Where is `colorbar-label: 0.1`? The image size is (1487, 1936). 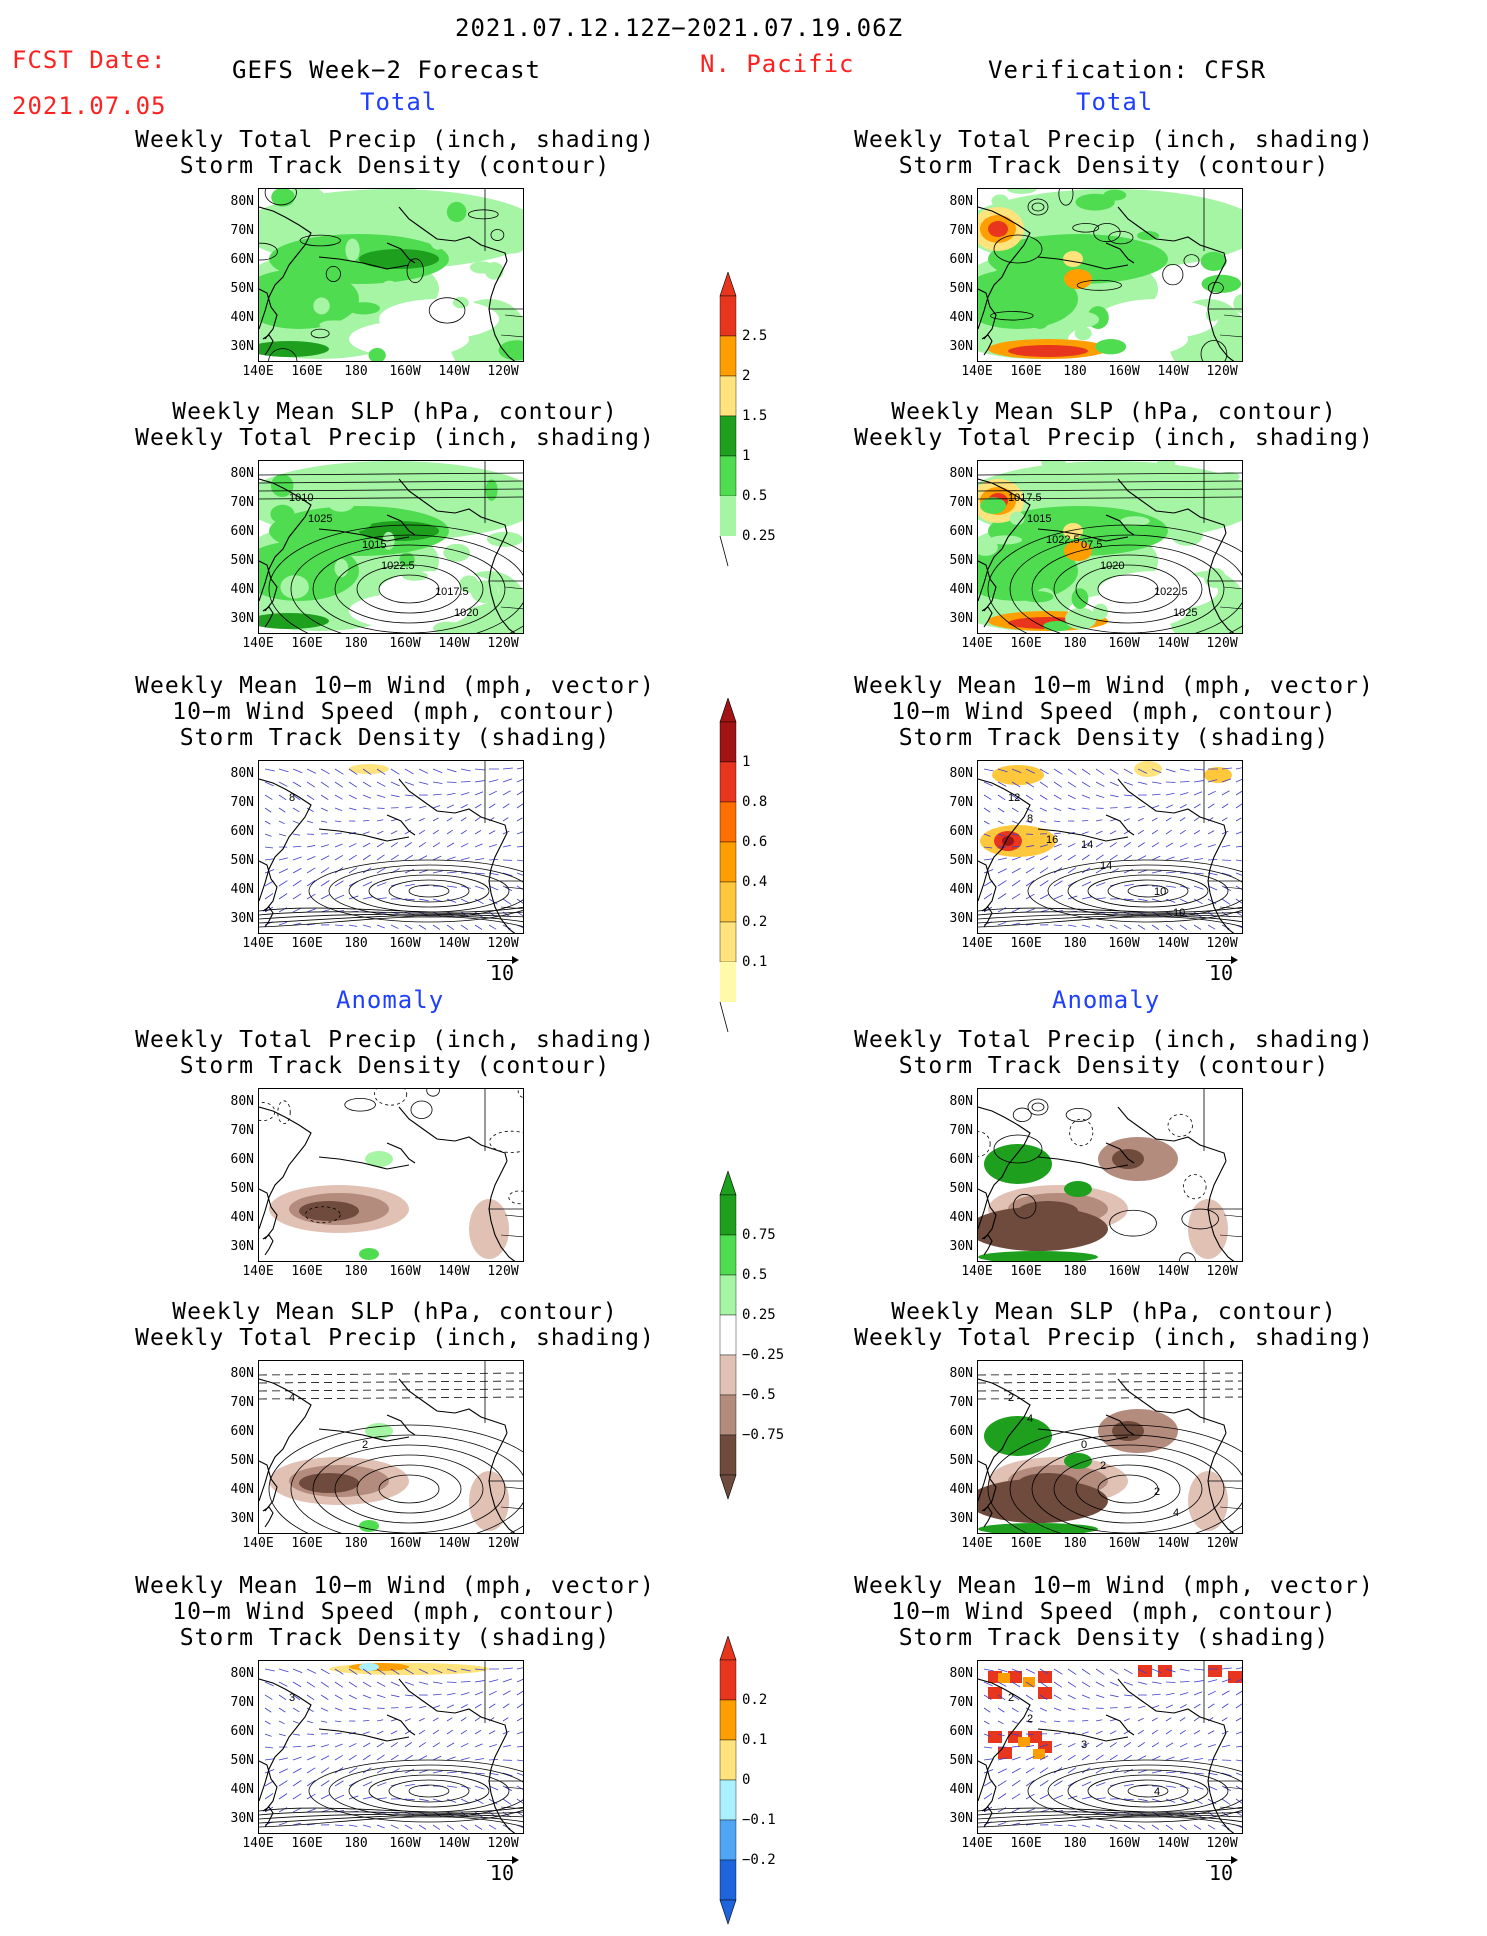
colorbar-label: 0.1 is located at coordinates (754, 962).